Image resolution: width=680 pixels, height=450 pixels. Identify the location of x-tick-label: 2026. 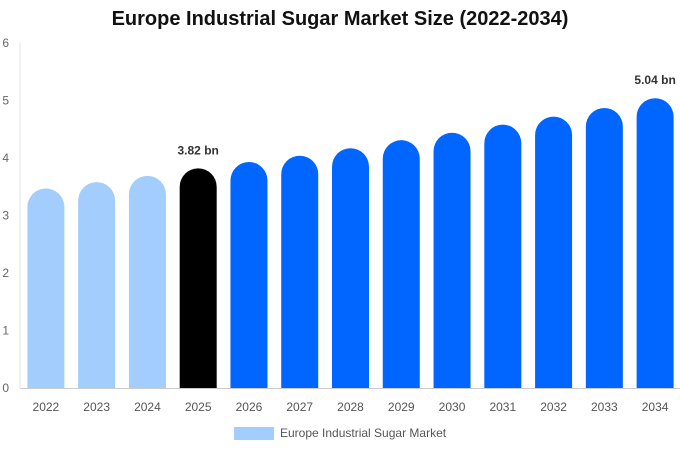
(249, 407).